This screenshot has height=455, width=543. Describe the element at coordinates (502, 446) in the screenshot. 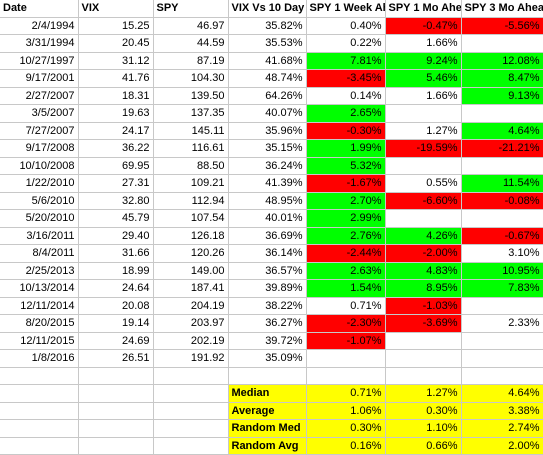

I see `summary-spy-3-month-cell: 2.00%` at that location.